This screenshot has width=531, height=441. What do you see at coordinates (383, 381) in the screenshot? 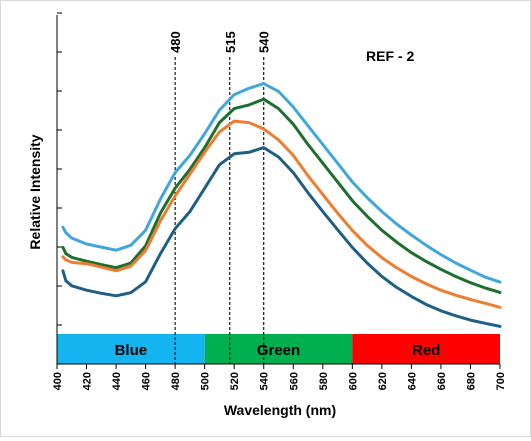
I see `x-tick-label: 620` at bounding box center [383, 381].